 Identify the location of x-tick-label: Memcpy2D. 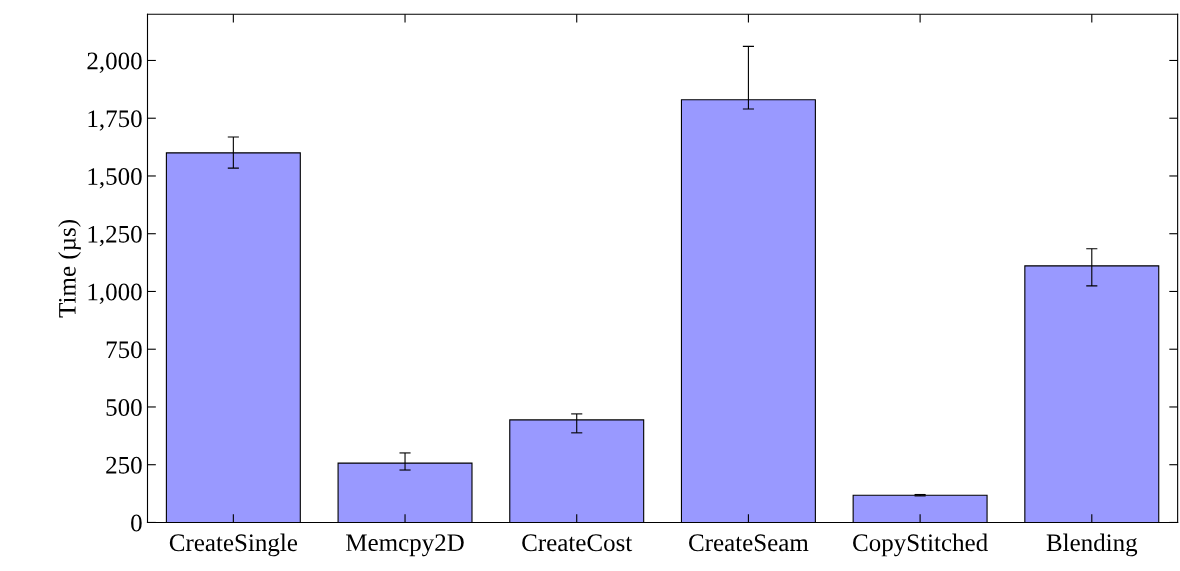
(405, 545).